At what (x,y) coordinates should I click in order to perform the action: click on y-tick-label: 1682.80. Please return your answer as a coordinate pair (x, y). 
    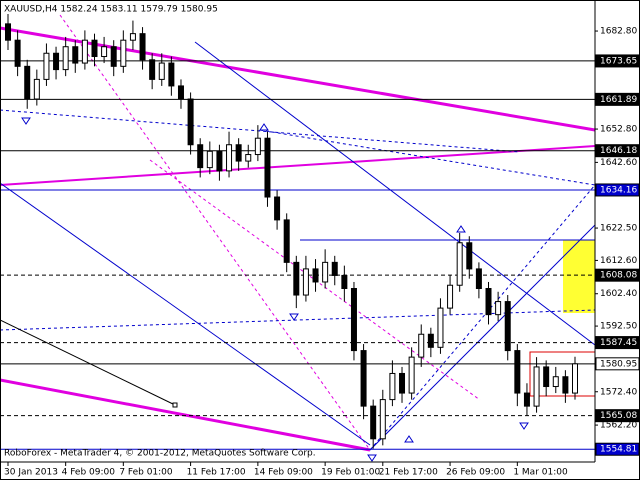
    Looking at the image, I should click on (618, 32).